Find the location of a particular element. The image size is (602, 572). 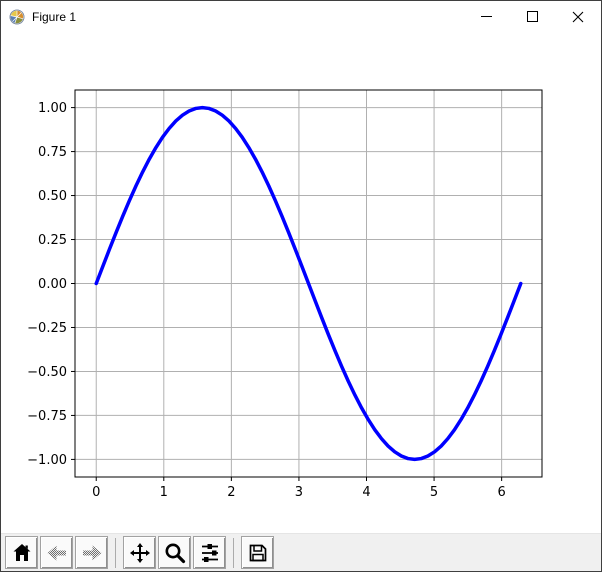

forward-button is located at coordinates (91, 552).